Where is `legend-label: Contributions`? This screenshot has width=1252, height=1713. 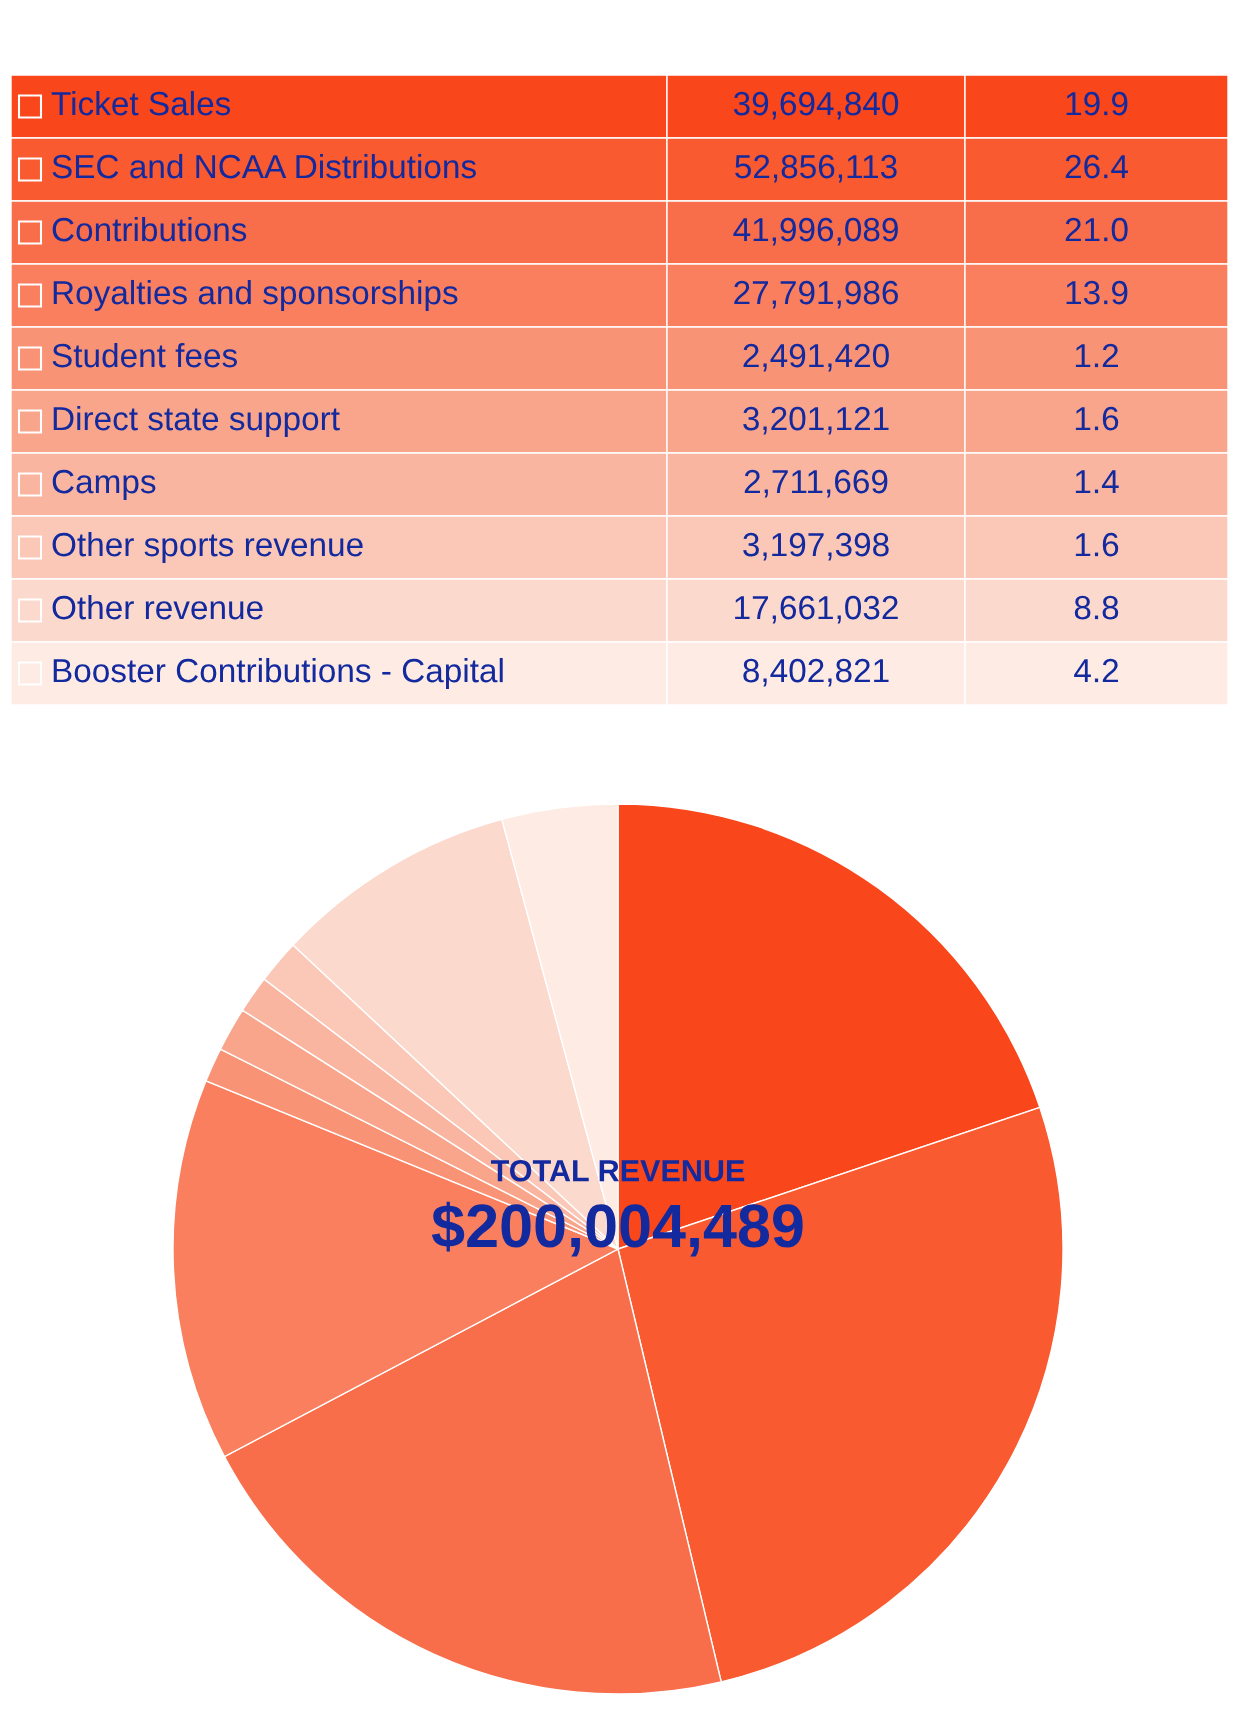 legend-label: Contributions is located at coordinates (149, 229).